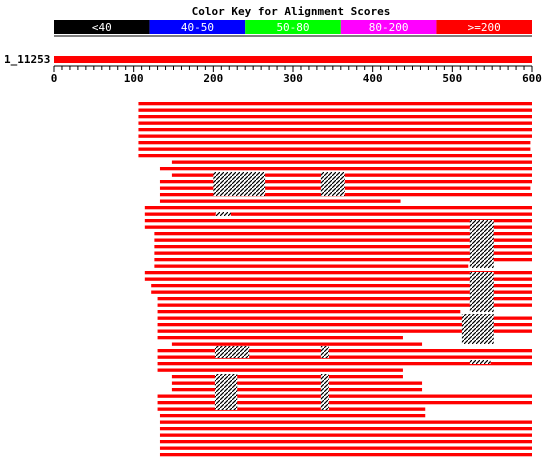 This screenshot has width=547, height=472. Describe the element at coordinates (27, 59) in the screenshot. I see `query-label: 1_11253` at that location.